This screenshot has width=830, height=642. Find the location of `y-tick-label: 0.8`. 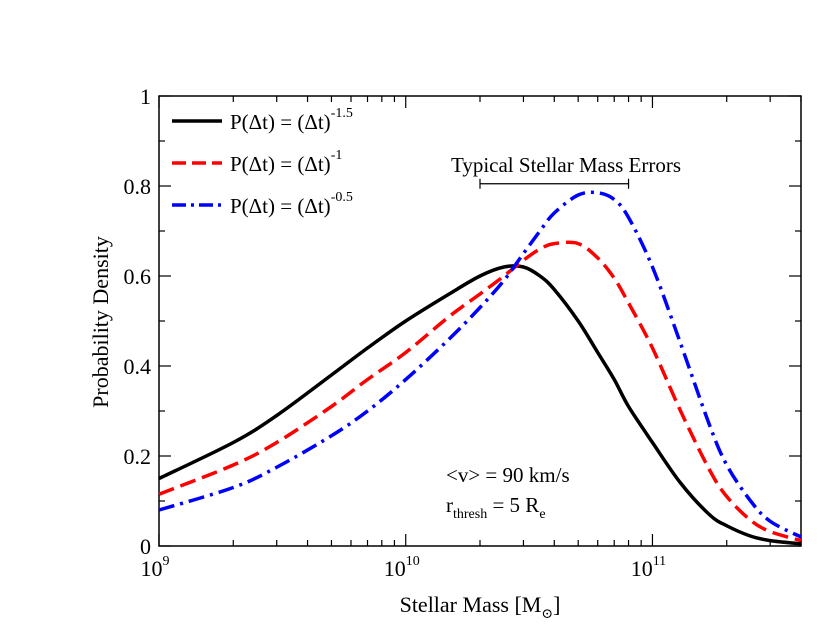

y-tick-label: 0.8 is located at coordinates (138, 186).